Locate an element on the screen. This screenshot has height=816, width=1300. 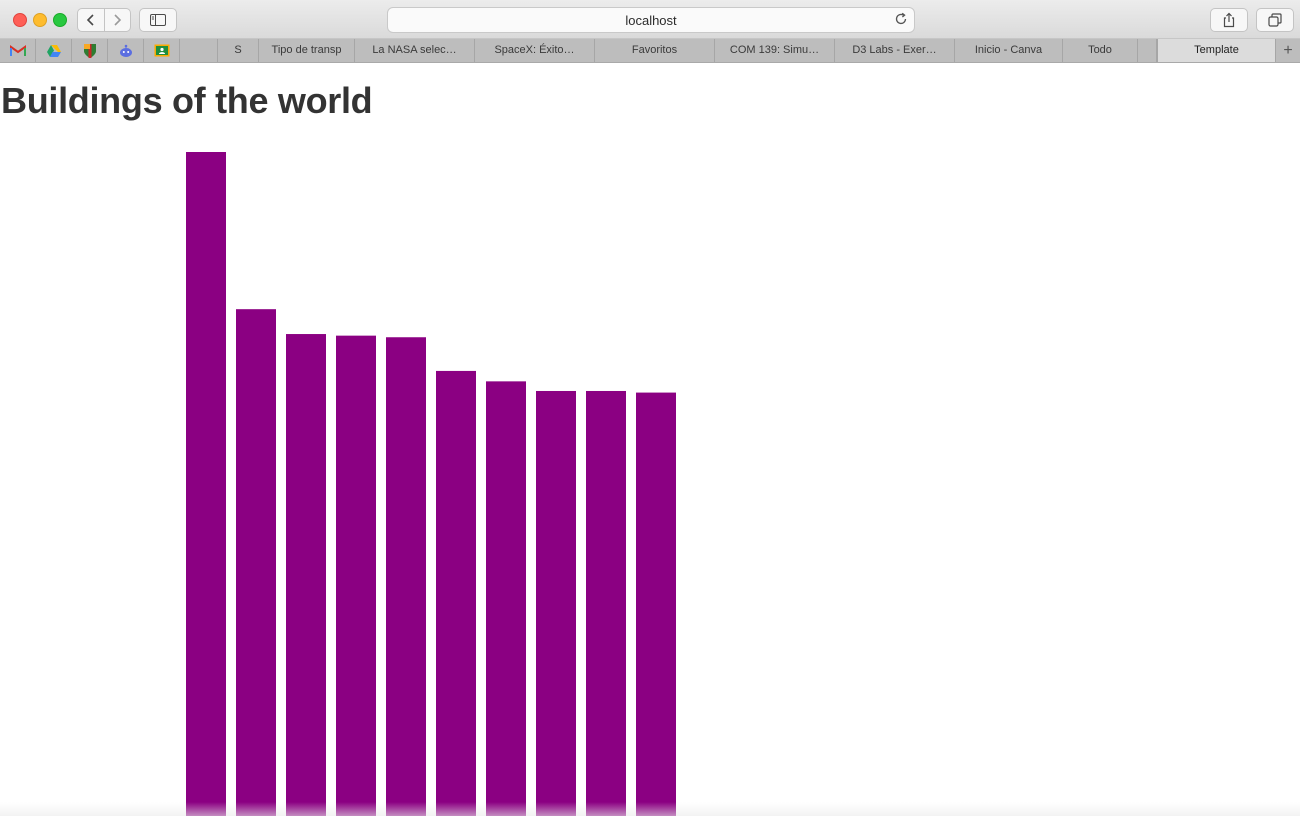
address-bar: localhost is located at coordinates (651, 20).